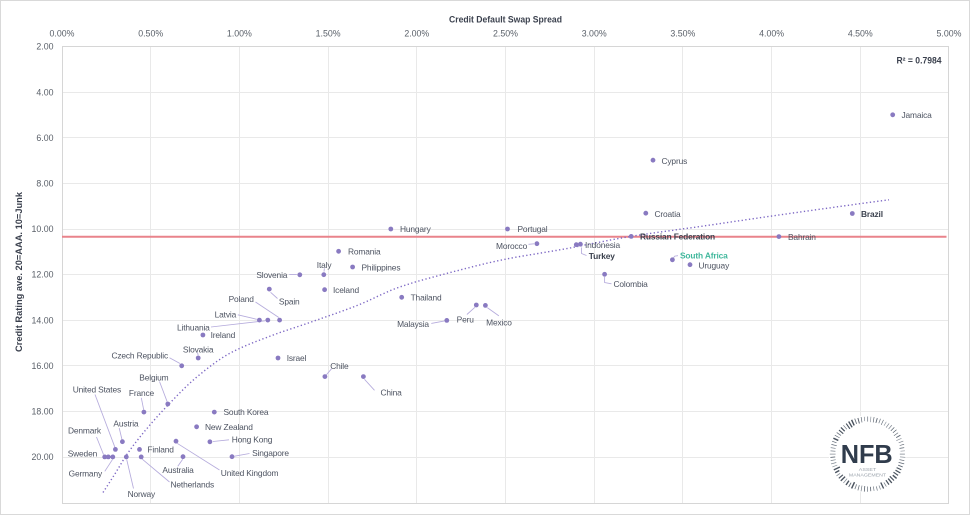  What do you see at coordinates (602, 245) in the screenshot?
I see `svg-text: Indonesia` at bounding box center [602, 245].